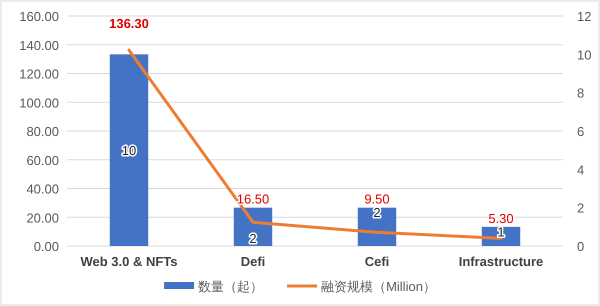  What do you see at coordinates (501, 261) in the screenshot?
I see `x-tick-label: Infrastructure` at bounding box center [501, 261].